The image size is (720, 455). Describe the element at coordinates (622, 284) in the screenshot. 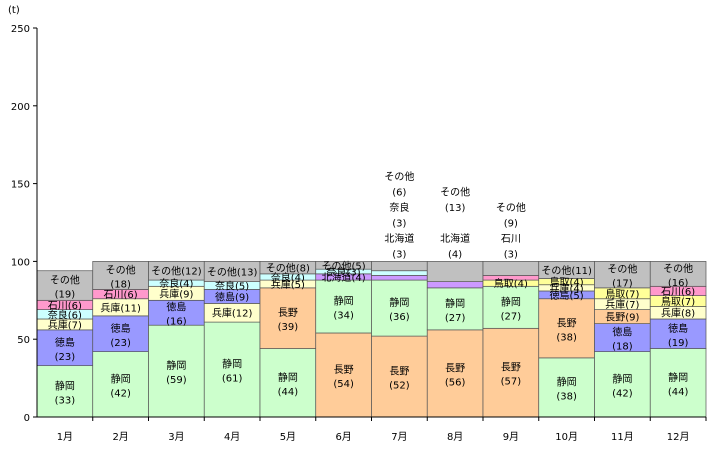

I see `segment-value-label: (17)` at that location.